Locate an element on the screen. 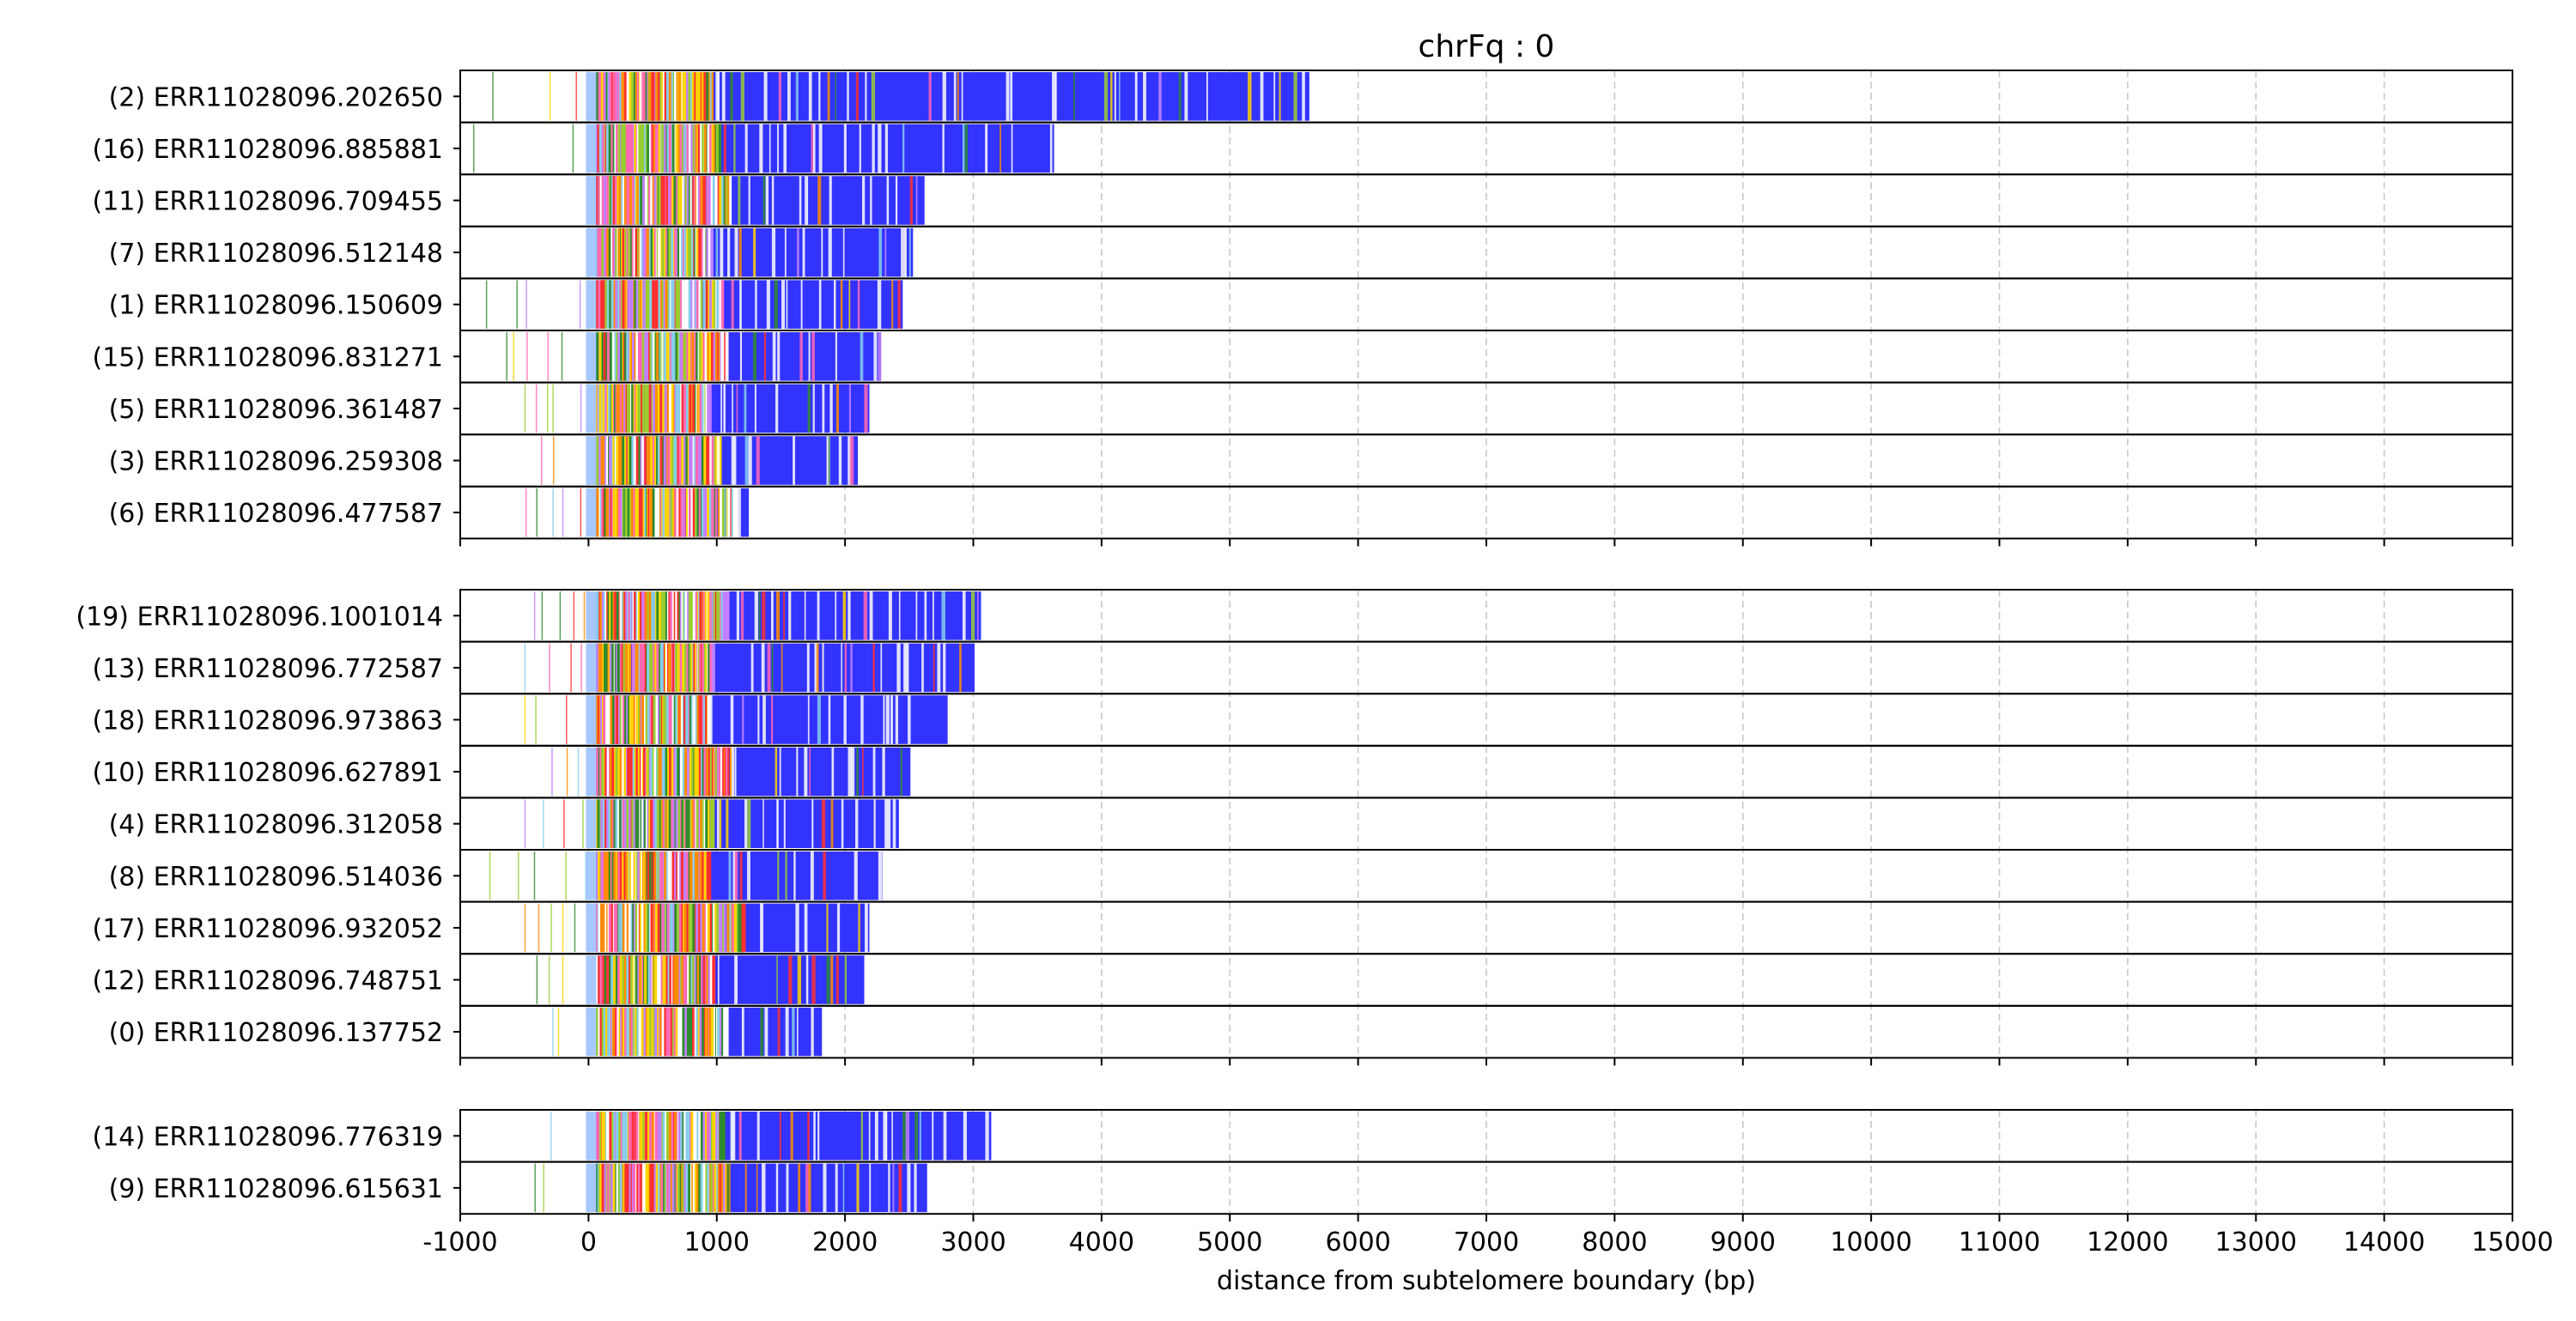 The height and width of the screenshot is (1321, 2576). read-label: (5) ERR11028096.361487 is located at coordinates (276, 410).